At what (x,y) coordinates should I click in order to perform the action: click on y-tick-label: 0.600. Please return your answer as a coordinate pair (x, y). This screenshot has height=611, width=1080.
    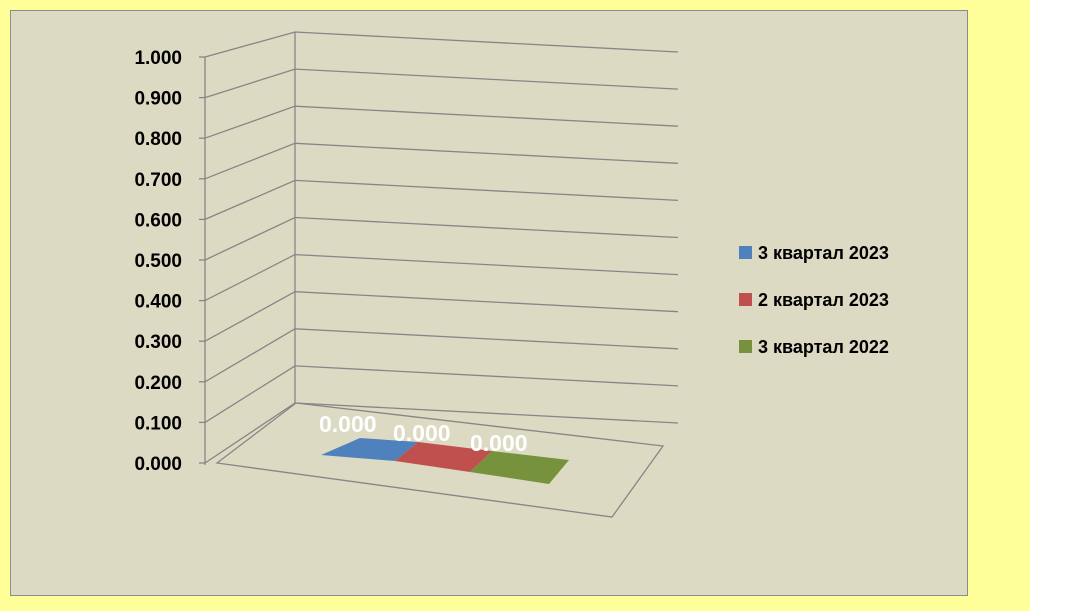
    Looking at the image, I should click on (158, 220).